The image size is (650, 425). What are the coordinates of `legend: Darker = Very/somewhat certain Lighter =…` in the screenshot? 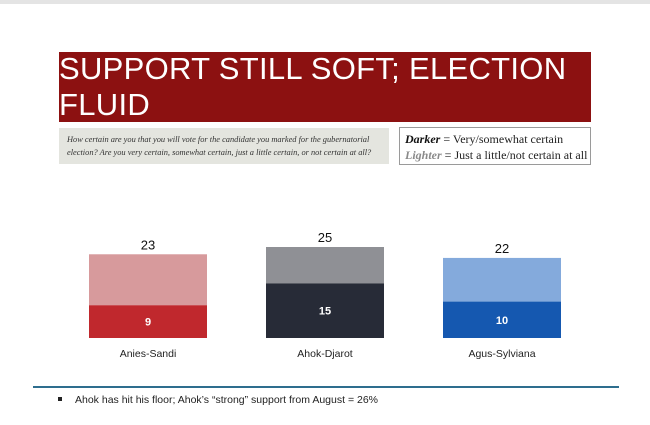 It's located at (495, 146).